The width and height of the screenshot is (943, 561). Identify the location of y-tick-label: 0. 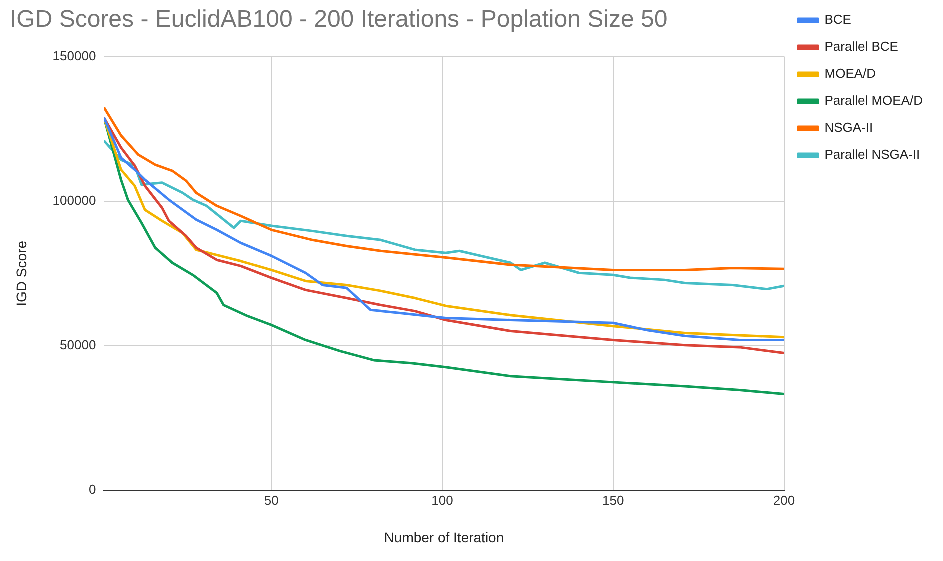
(92, 490).